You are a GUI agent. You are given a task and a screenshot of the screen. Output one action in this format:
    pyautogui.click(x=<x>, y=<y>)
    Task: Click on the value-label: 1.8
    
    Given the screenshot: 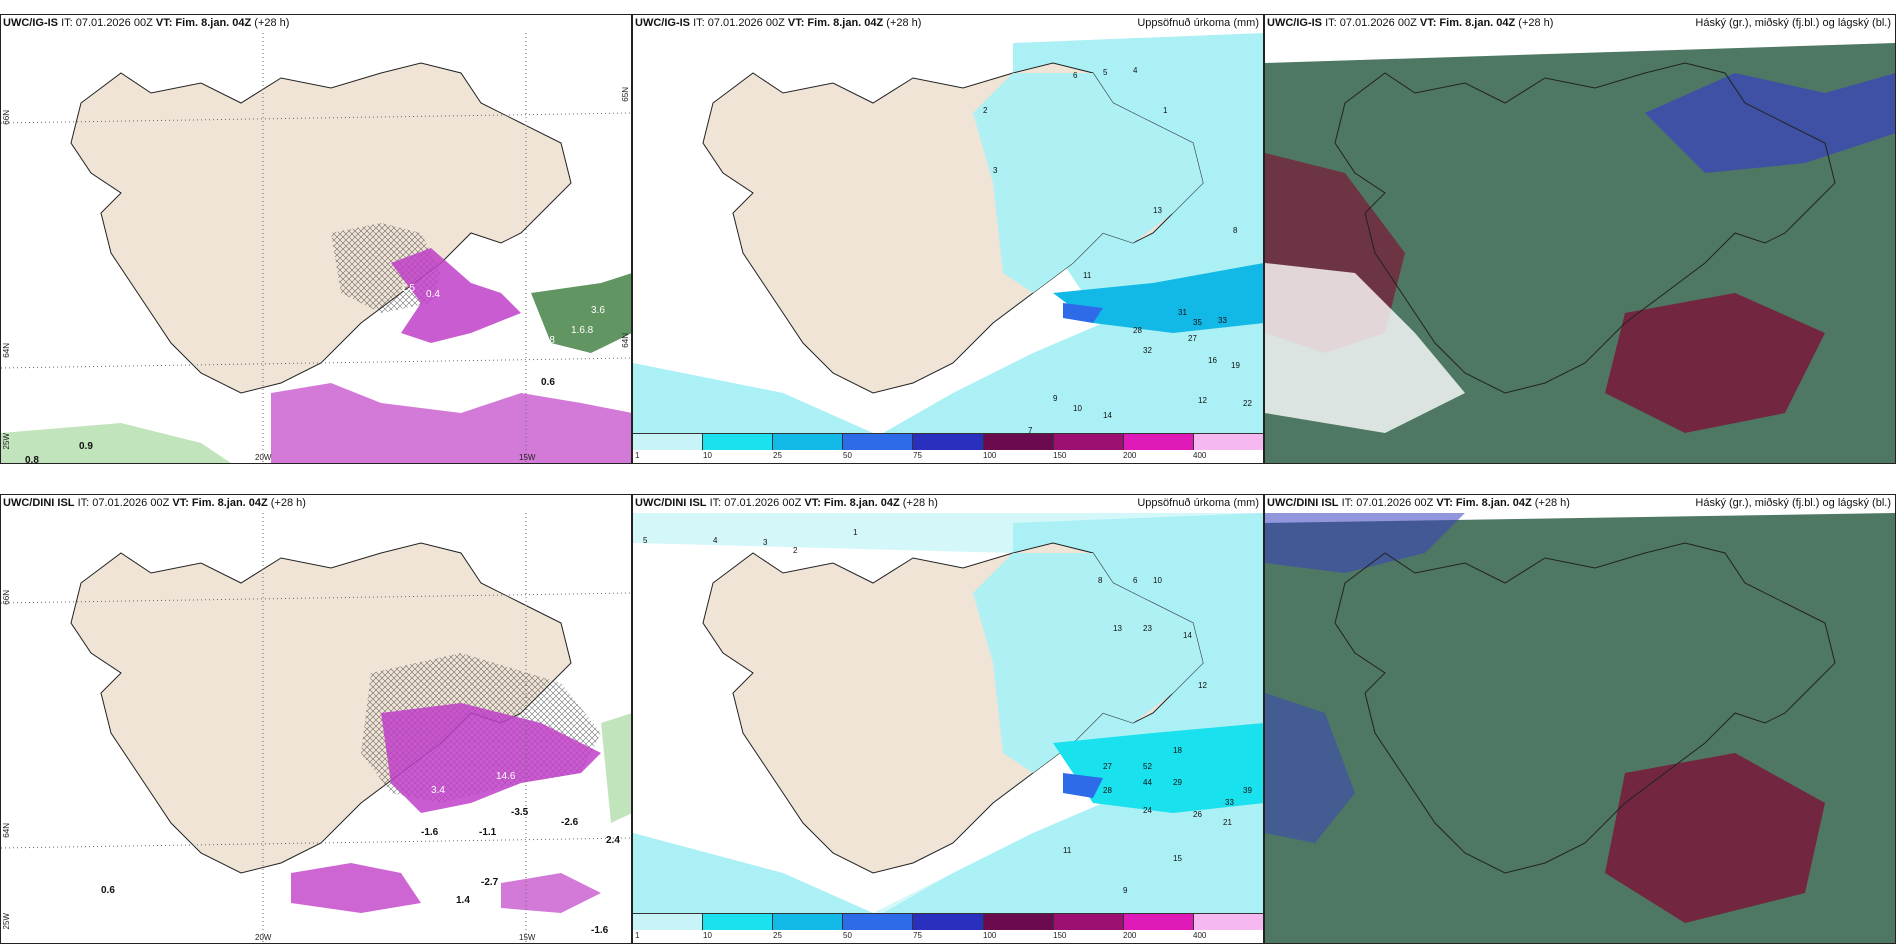 What is the action you would take?
    pyautogui.click(x=548, y=340)
    